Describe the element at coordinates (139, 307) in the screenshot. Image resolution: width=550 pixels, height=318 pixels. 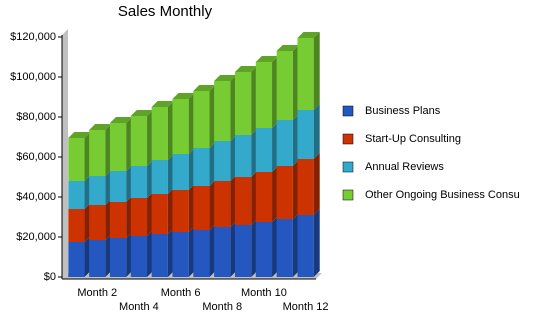
I see `x-tick-label: Month 4` at that location.